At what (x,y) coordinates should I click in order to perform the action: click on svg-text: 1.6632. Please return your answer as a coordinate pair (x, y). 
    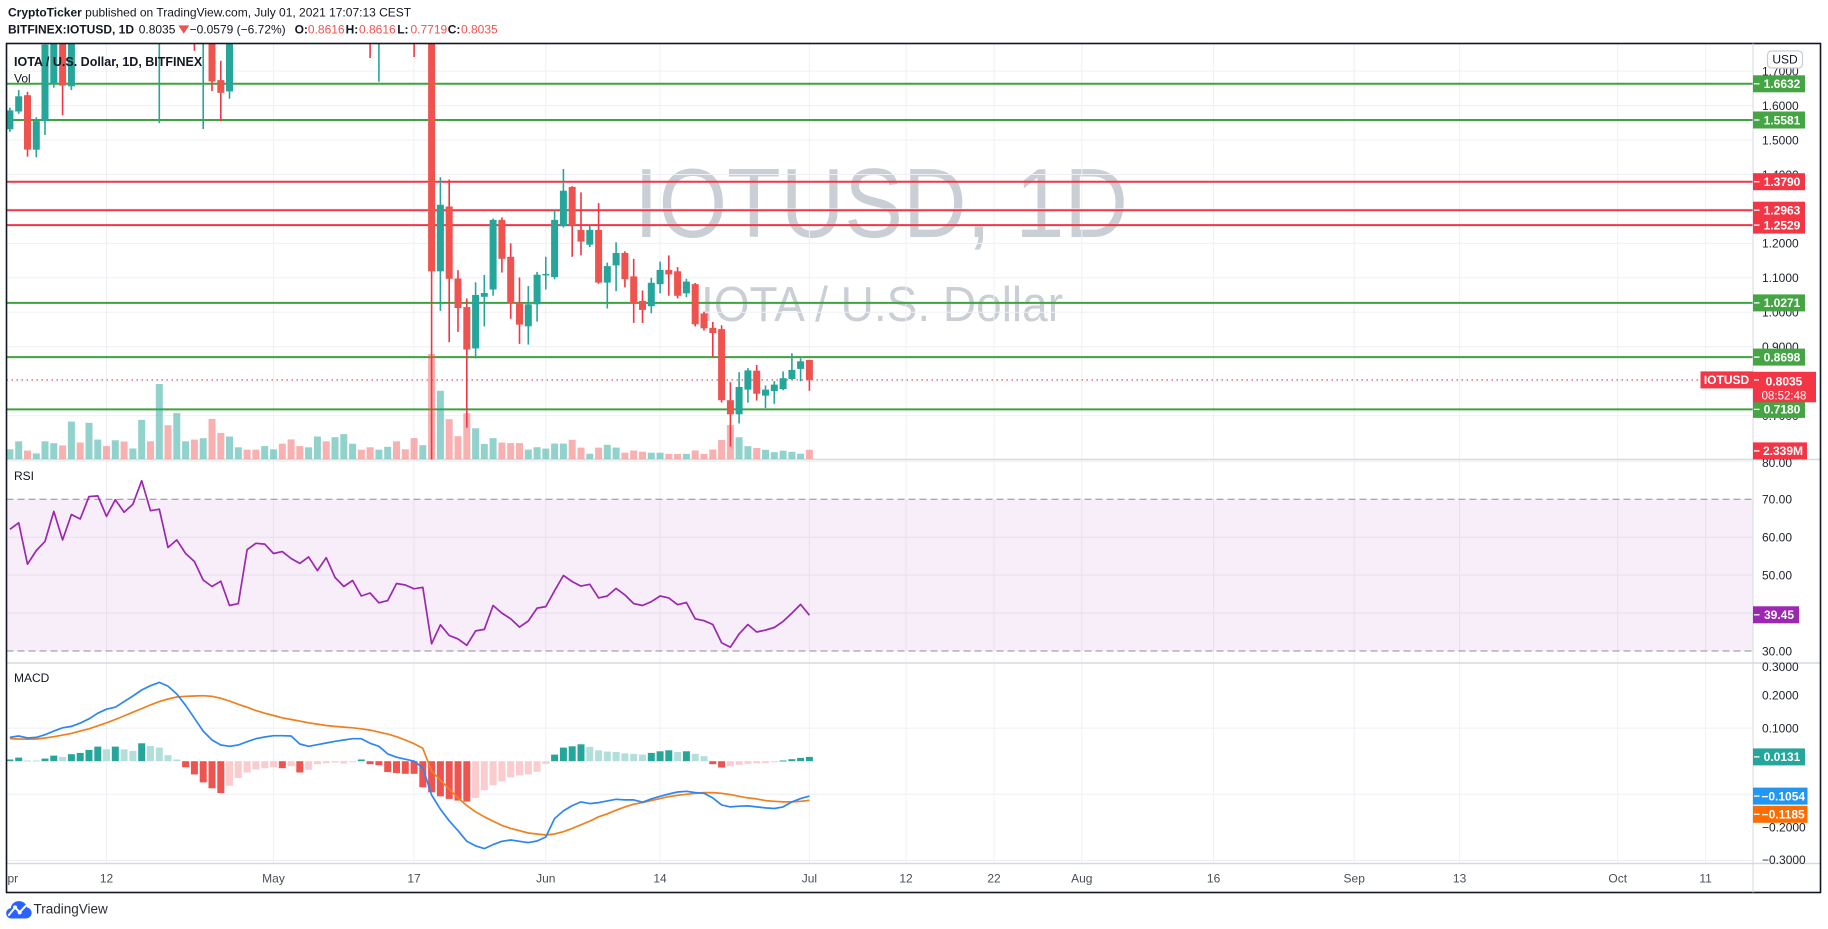
    Looking at the image, I should click on (1782, 84).